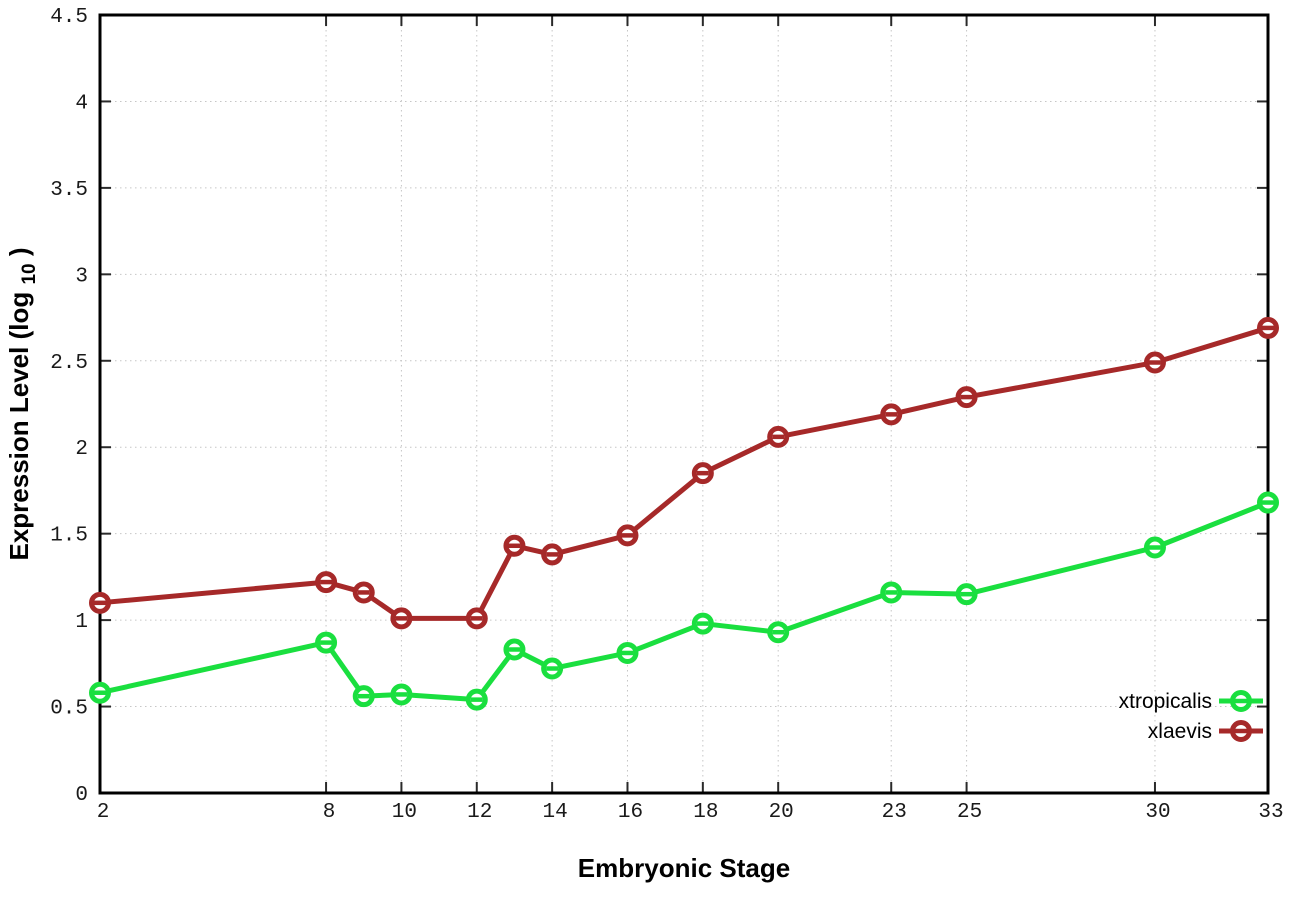 The image size is (1296, 907). What do you see at coordinates (404, 812) in the screenshot?
I see `x-tick-label: 10` at bounding box center [404, 812].